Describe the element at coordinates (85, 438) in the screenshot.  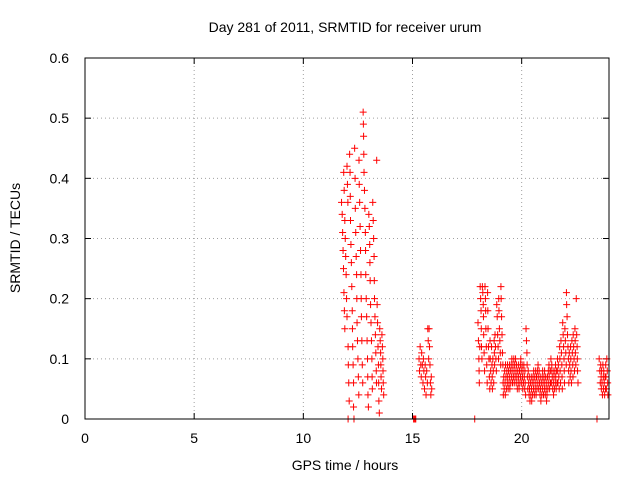
I see `x-tick-label: 0` at that location.